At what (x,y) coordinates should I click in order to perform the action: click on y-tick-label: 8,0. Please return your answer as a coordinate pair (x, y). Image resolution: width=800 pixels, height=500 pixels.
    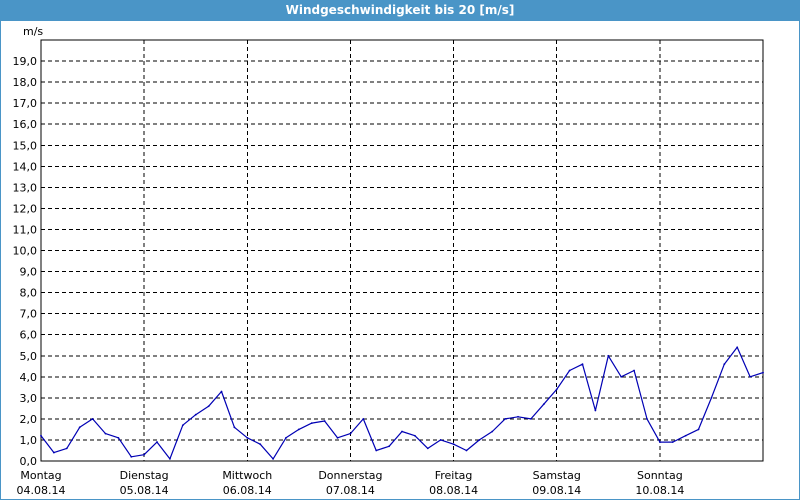
    Looking at the image, I should click on (29, 293).